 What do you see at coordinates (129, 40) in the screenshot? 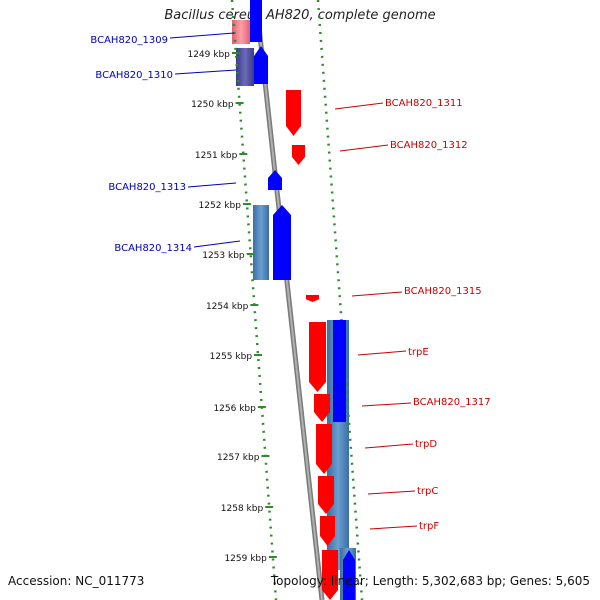
I see `gene-label-reverse: BCAH820_1309` at bounding box center [129, 40].